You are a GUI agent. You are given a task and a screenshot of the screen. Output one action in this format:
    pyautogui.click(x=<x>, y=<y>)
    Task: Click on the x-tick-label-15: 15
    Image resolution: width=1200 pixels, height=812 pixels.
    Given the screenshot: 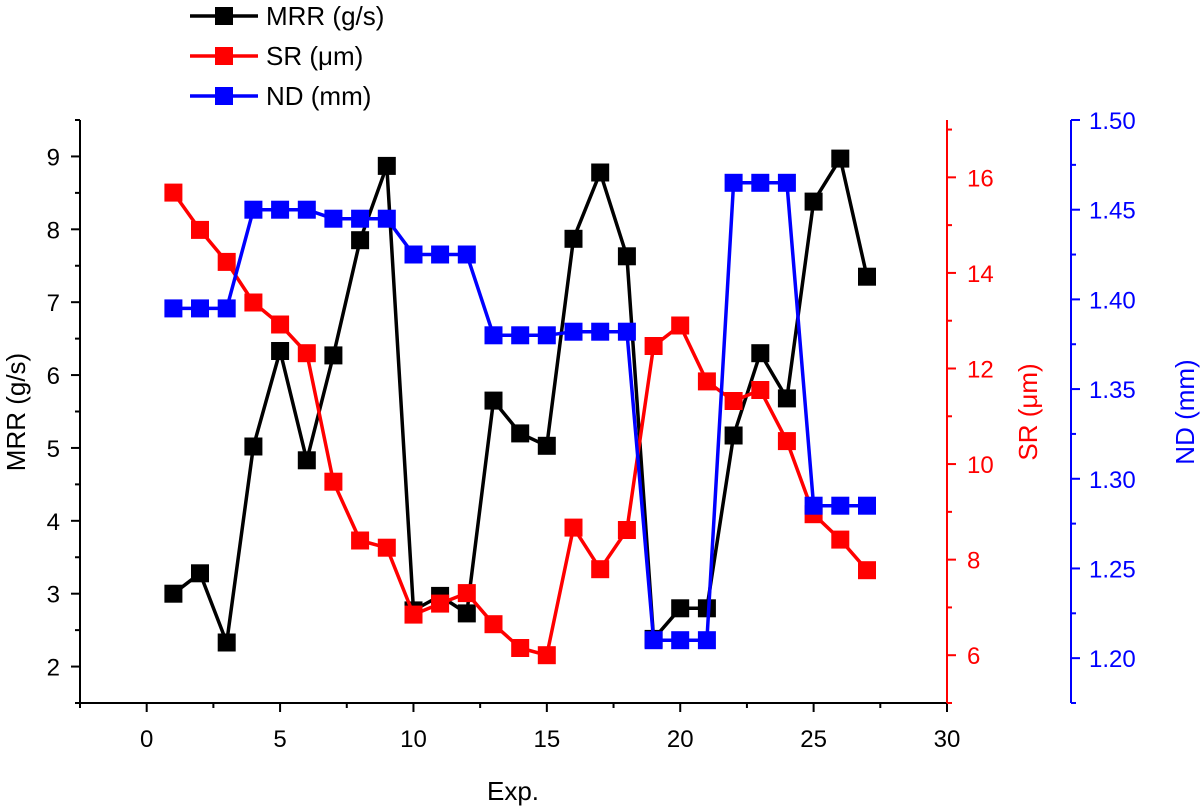 What is the action you would take?
    pyautogui.click(x=546, y=739)
    